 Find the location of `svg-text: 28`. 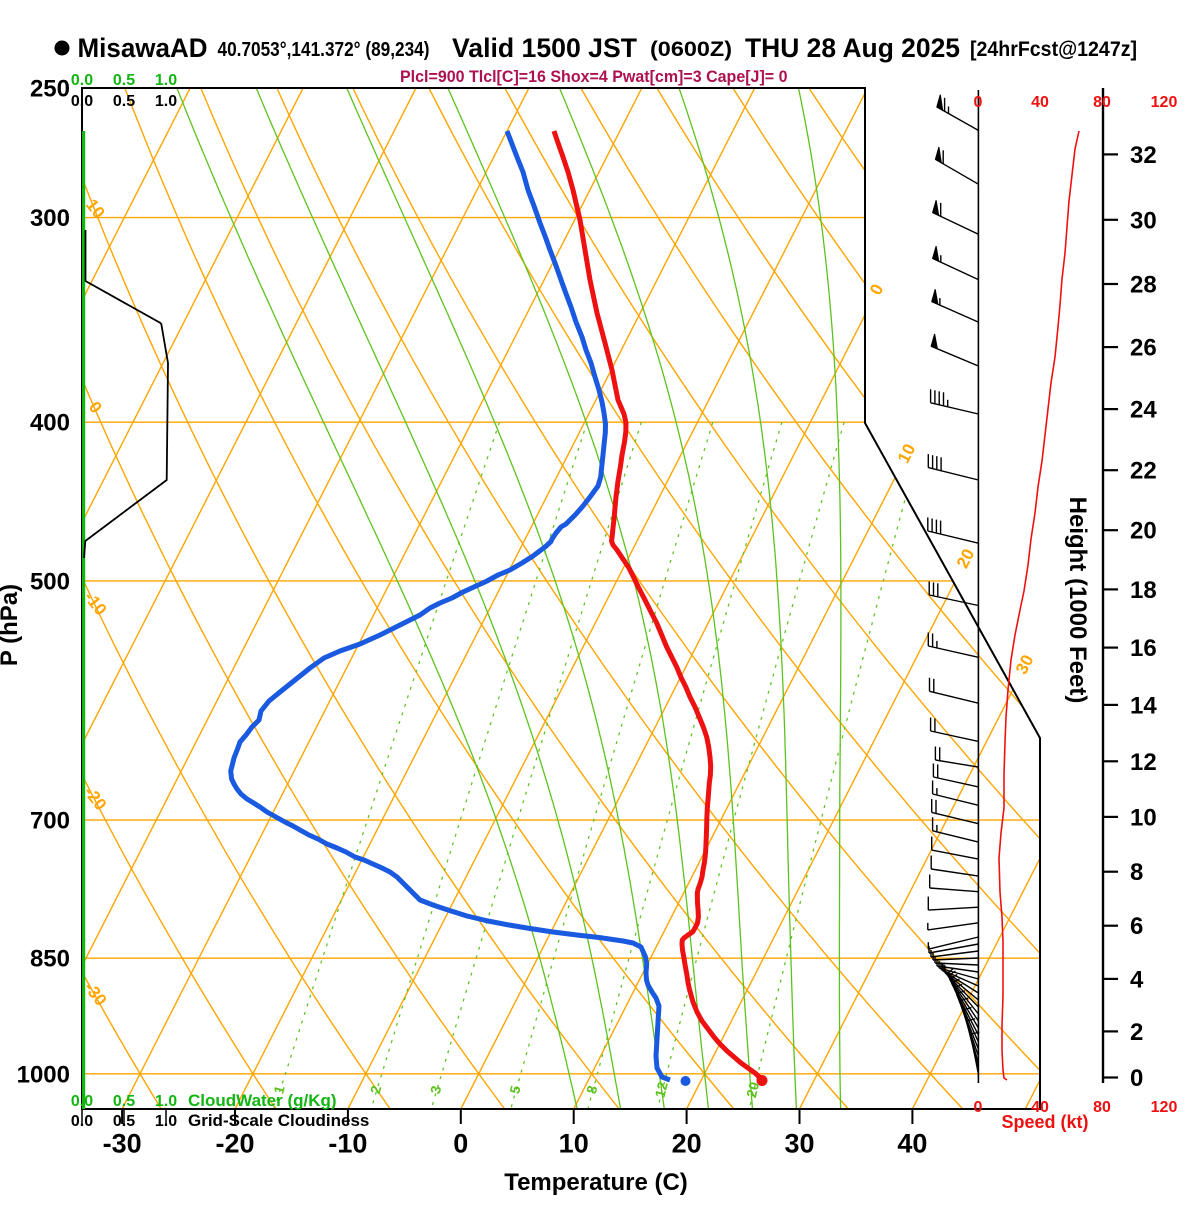

svg-text: 28 is located at coordinates (1143, 285).